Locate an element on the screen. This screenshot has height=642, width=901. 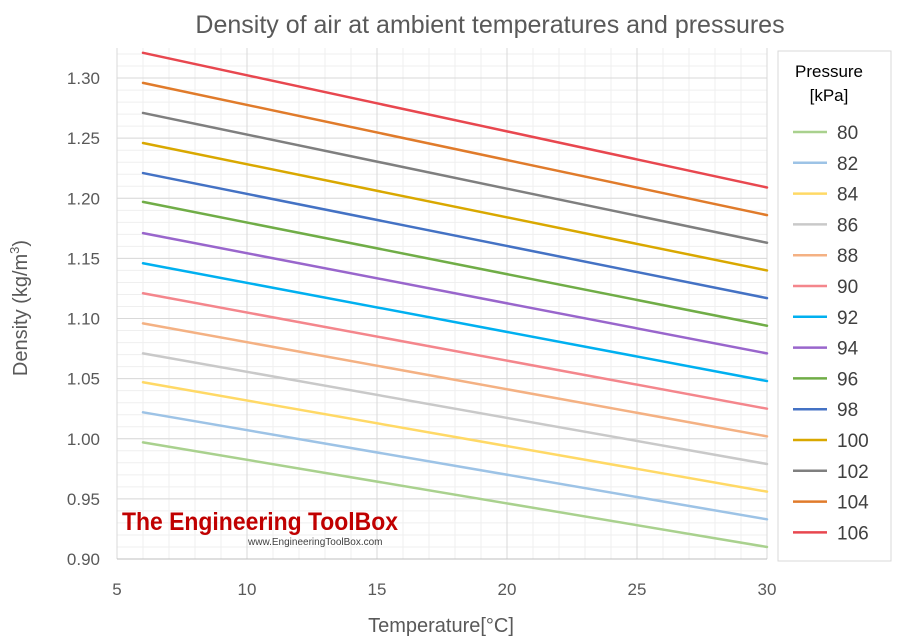
series-line-84kpa is located at coordinates (455, 437).